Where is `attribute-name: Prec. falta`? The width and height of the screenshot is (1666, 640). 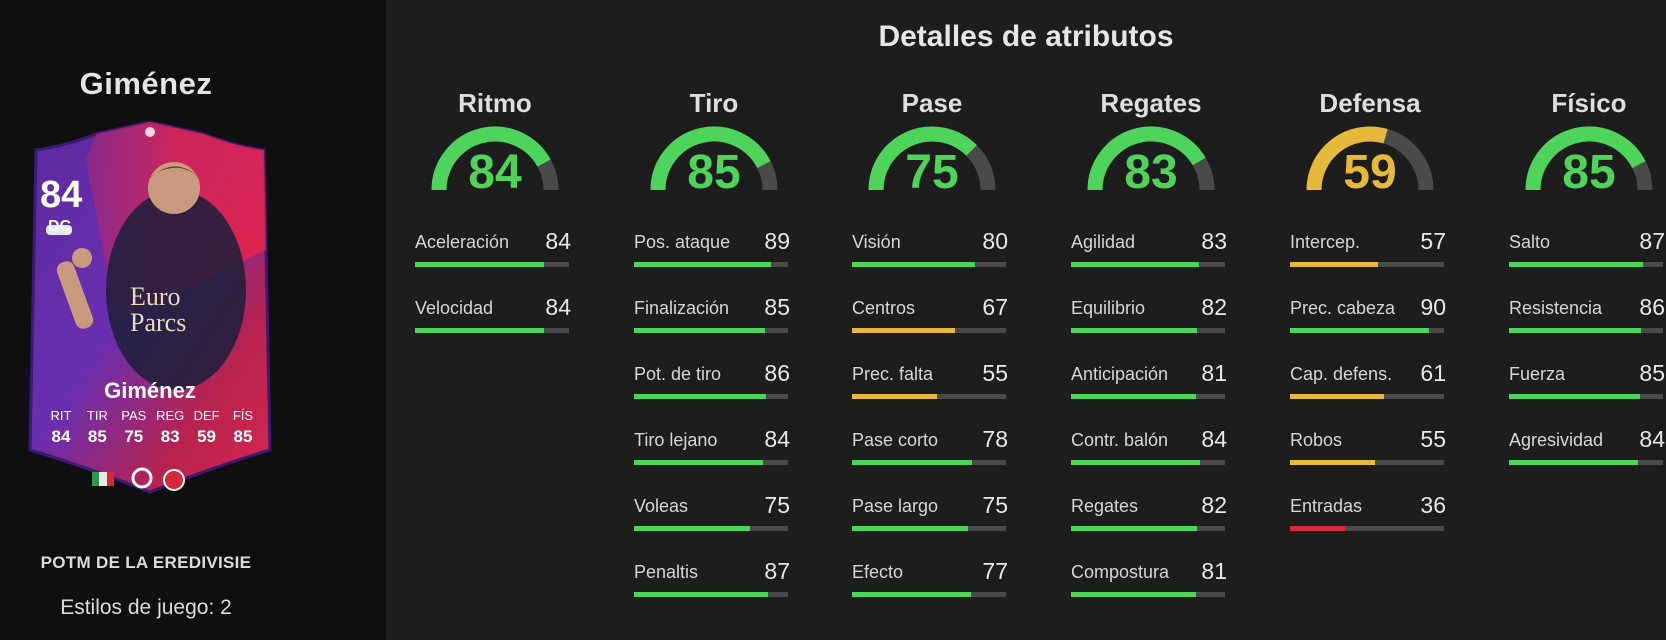 attribute-name: Prec. falta is located at coordinates (893, 374).